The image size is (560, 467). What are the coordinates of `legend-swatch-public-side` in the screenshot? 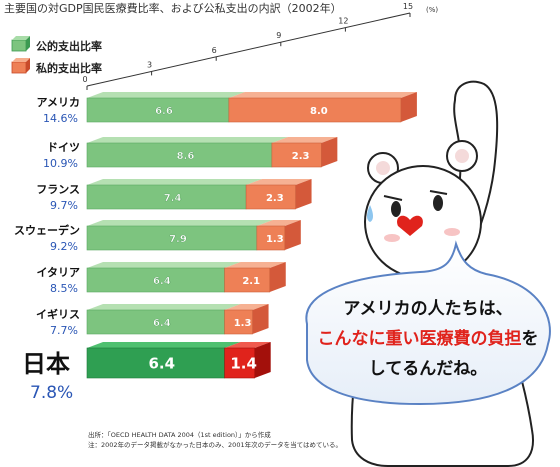 It's located at (28, 43).